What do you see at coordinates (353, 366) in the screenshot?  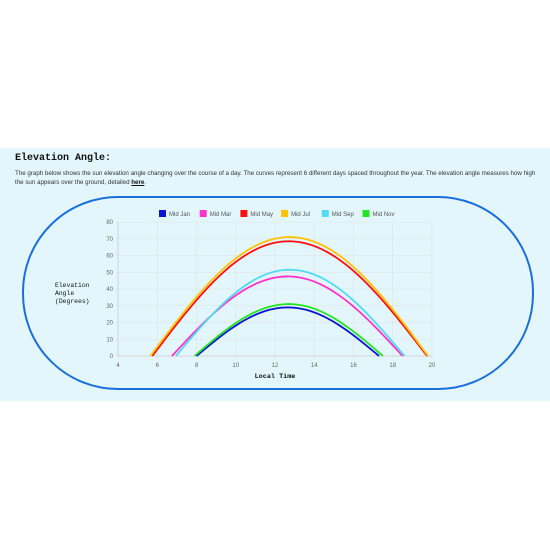 I see `x-tick-label: 16` at bounding box center [353, 366].